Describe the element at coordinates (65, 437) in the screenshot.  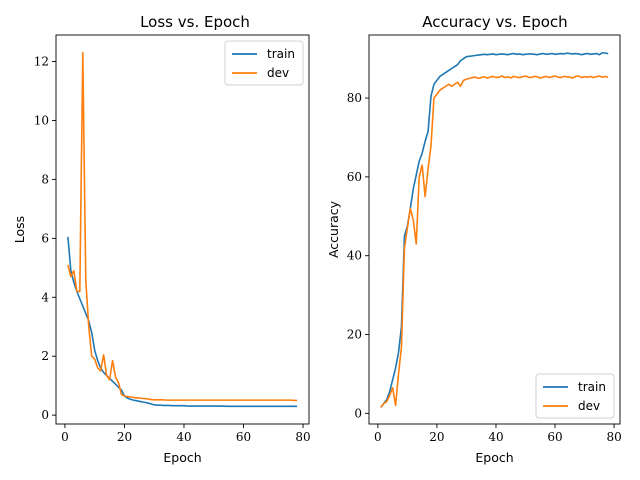
I see `loss-x-tick-label: 0` at that location.